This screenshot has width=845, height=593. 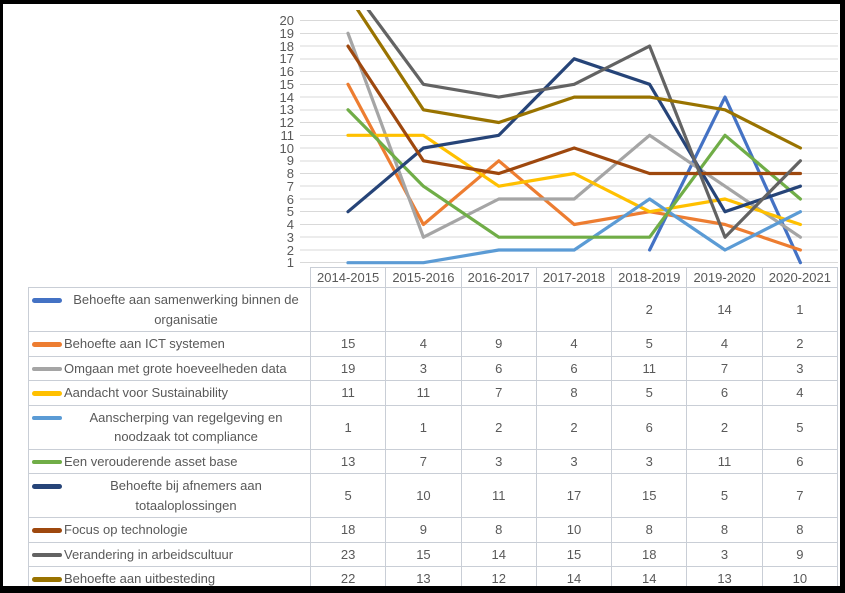 I want to click on y-axis-tick-label: 19, so click(x=286, y=33).